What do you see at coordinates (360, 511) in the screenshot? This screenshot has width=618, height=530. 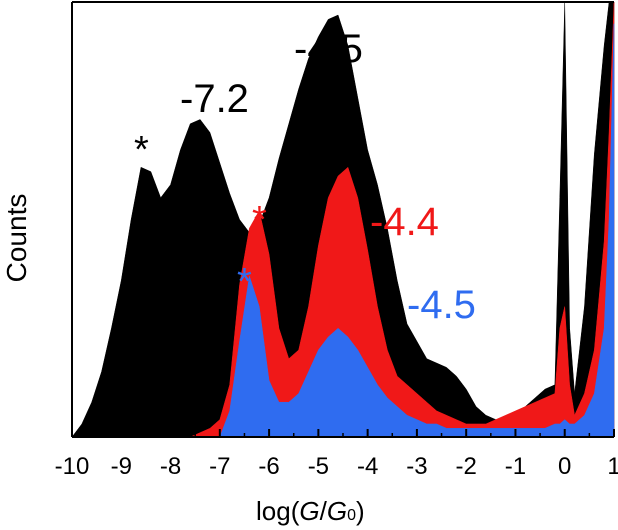 I see `x-axis-label-suffix: )` at bounding box center [360, 511].